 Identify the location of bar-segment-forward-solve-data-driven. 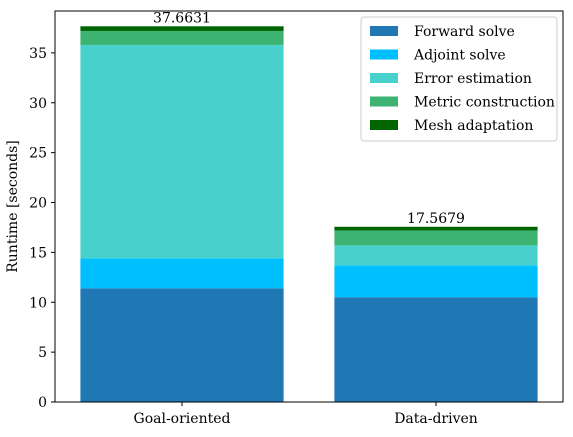
(436, 349).